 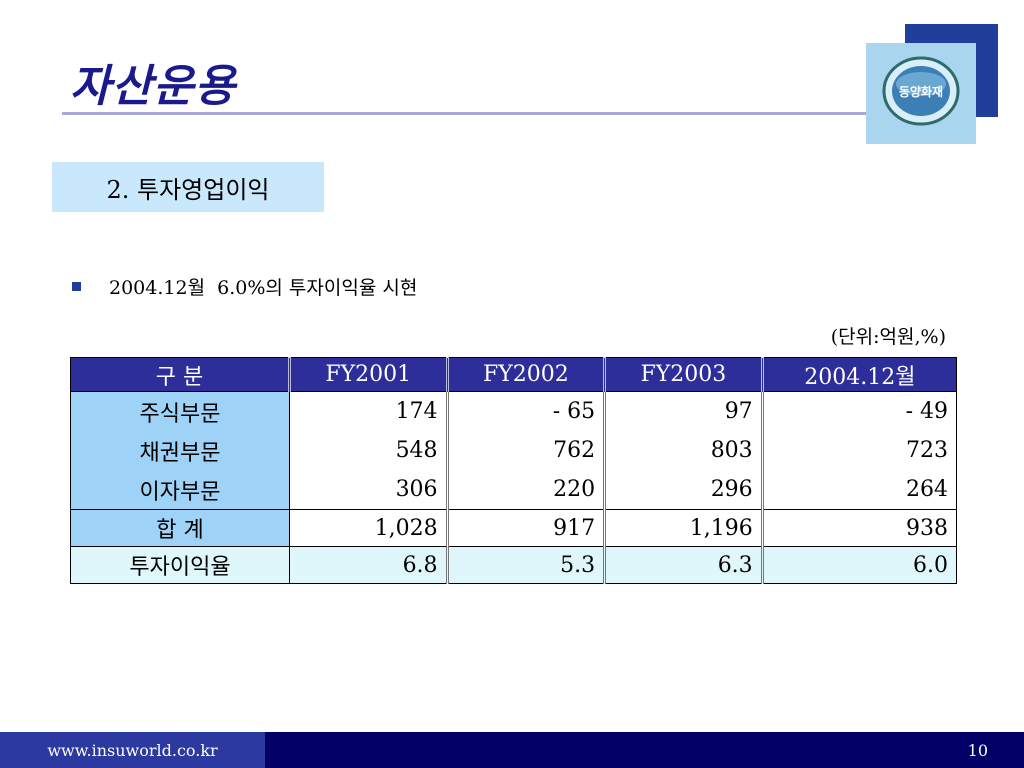 What do you see at coordinates (368, 450) in the screenshot?
I see `table-cell: 548` at bounding box center [368, 450].